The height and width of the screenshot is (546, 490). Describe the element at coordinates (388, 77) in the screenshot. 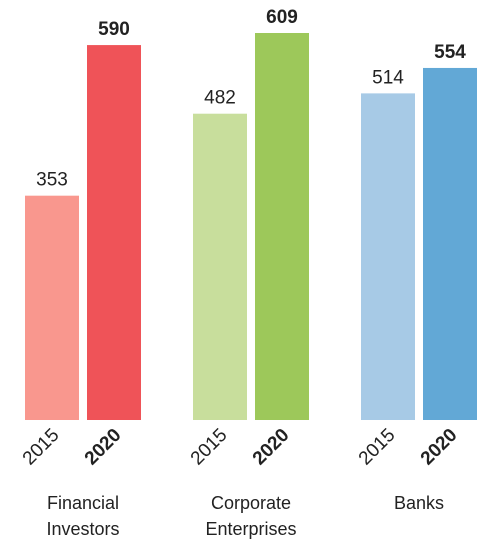

I see `value-label: 514` at that location.